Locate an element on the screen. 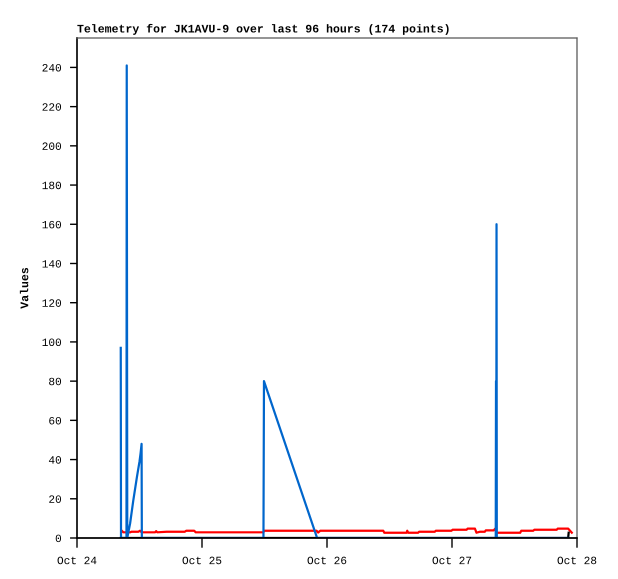 Image resolution: width=618 pixels, height=579 pixels. y-tick-label: 120 is located at coordinates (52, 303).